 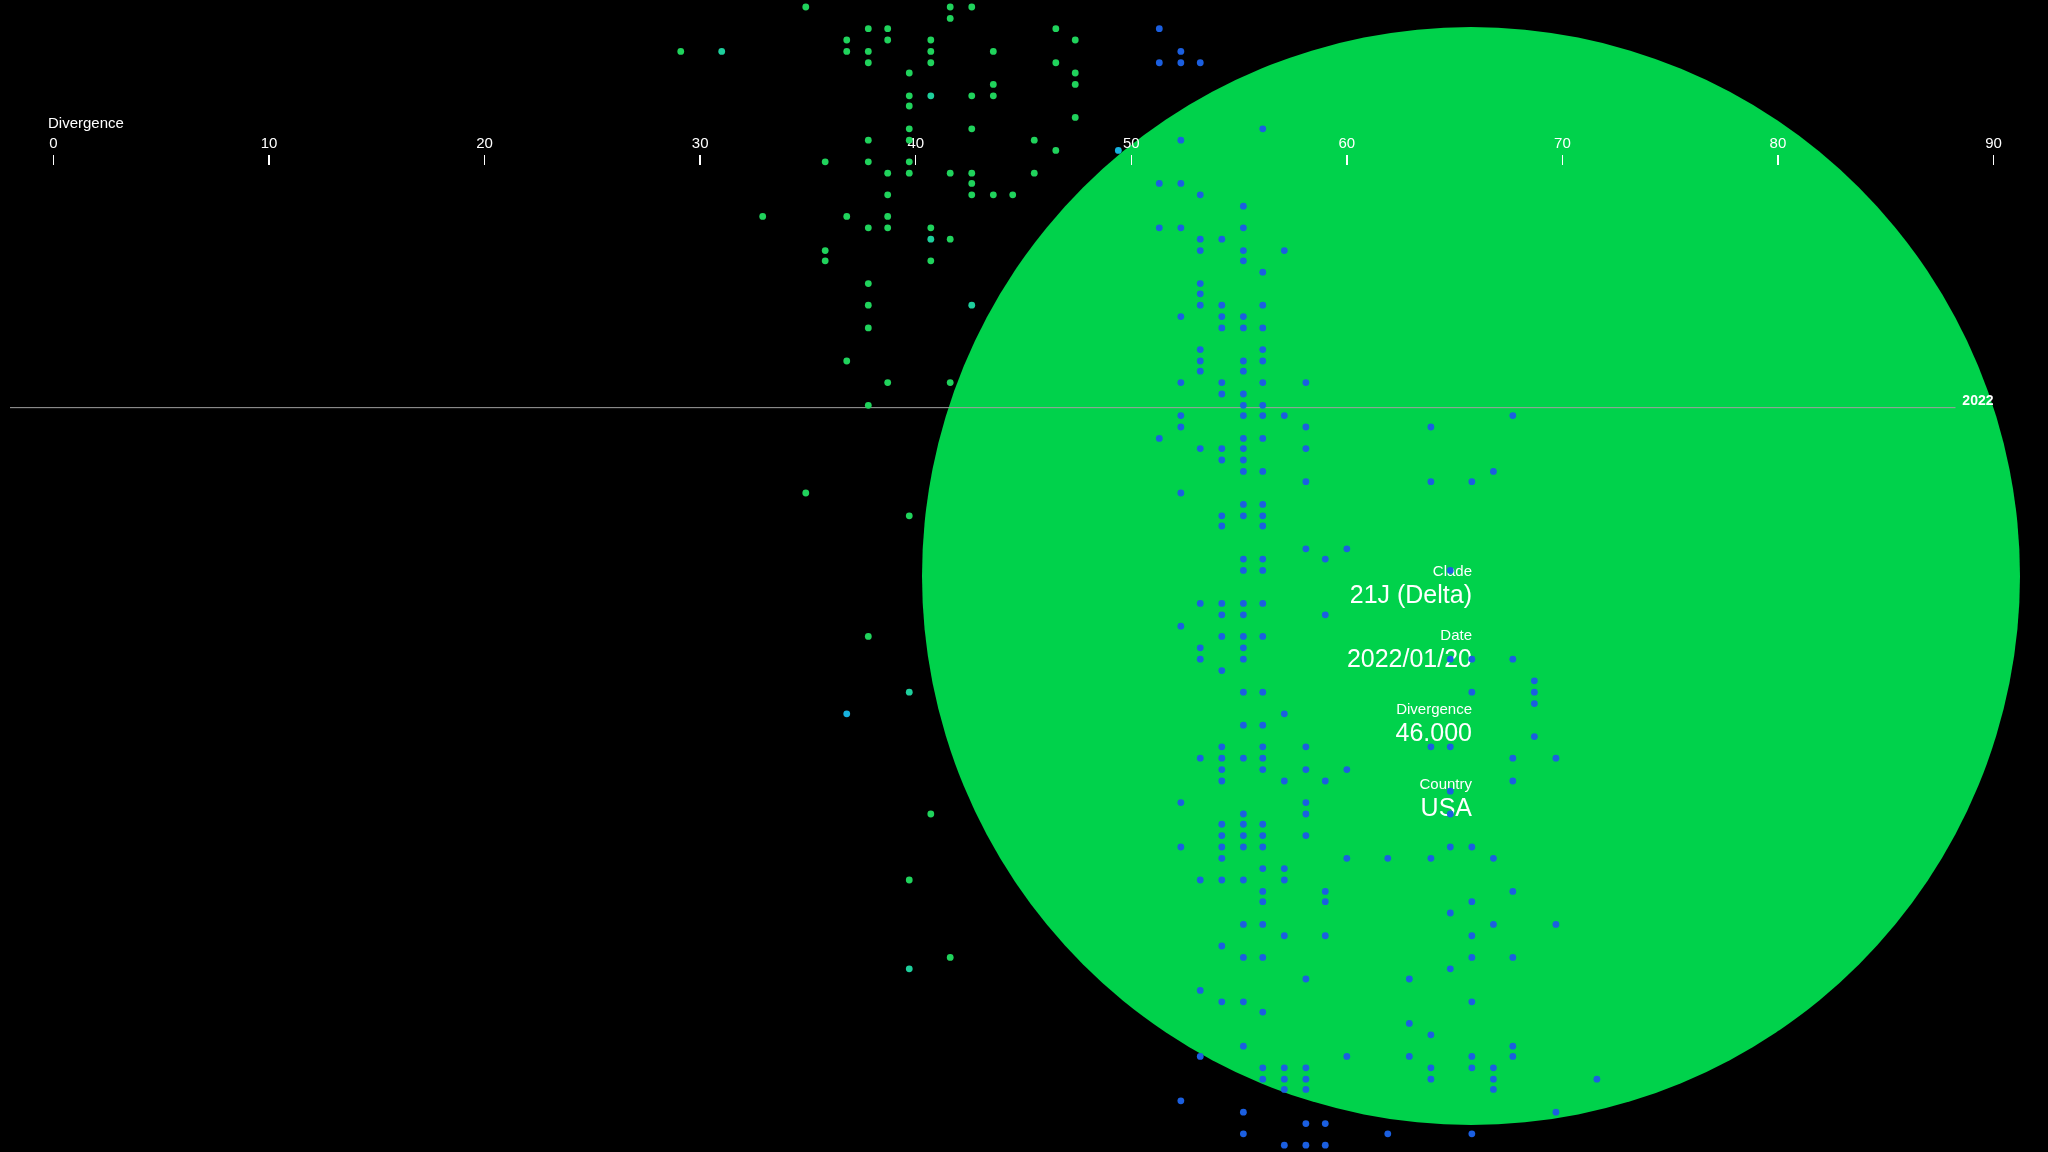 I want to click on annotation: Country, so click(x=1445, y=784).